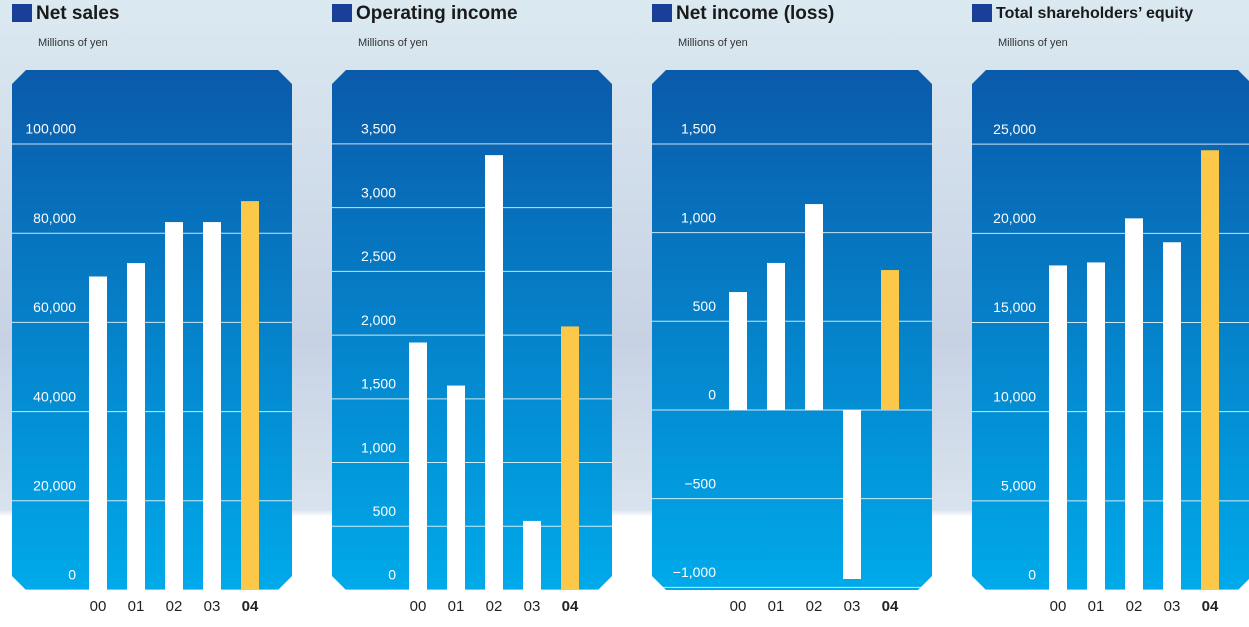 The width and height of the screenshot is (1249, 627). What do you see at coordinates (378, 129) in the screenshot?
I see `y-tick-label: 3,500` at bounding box center [378, 129].